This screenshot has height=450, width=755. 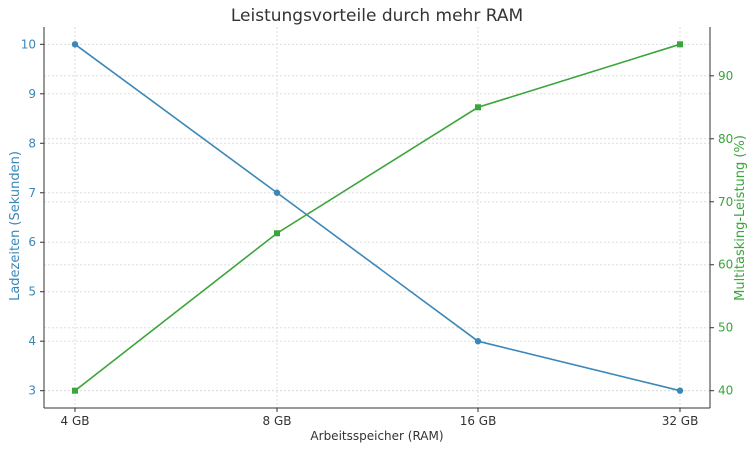 What do you see at coordinates (32, 391) in the screenshot?
I see `left-tick-label: 3` at bounding box center [32, 391].